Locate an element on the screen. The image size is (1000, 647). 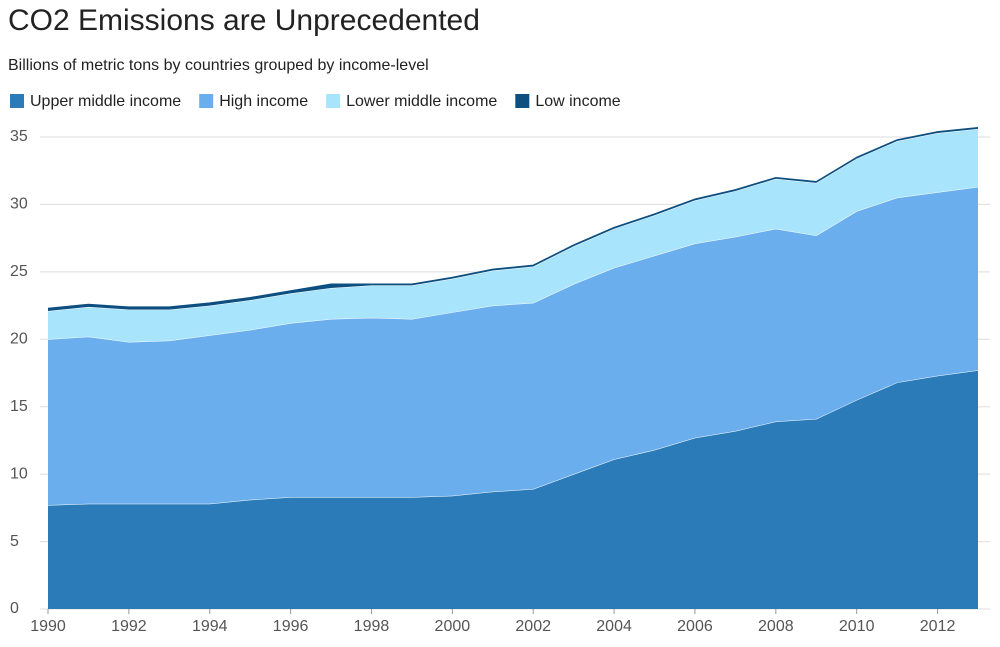
y-tick-label: 35 is located at coordinates (19, 136).